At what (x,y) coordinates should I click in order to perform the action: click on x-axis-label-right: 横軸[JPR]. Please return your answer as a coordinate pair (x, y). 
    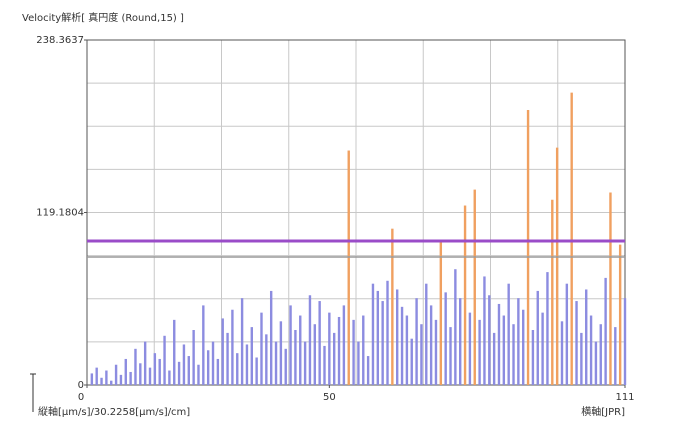
    Looking at the image, I should click on (603, 411).